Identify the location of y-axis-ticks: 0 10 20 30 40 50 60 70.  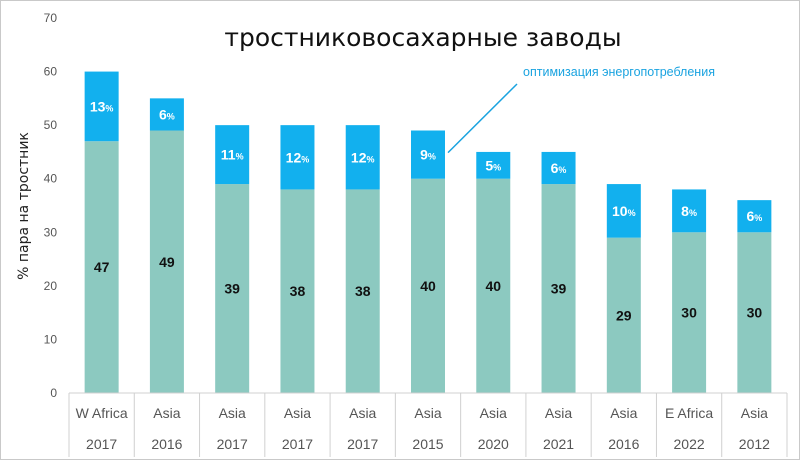
(51, 205).